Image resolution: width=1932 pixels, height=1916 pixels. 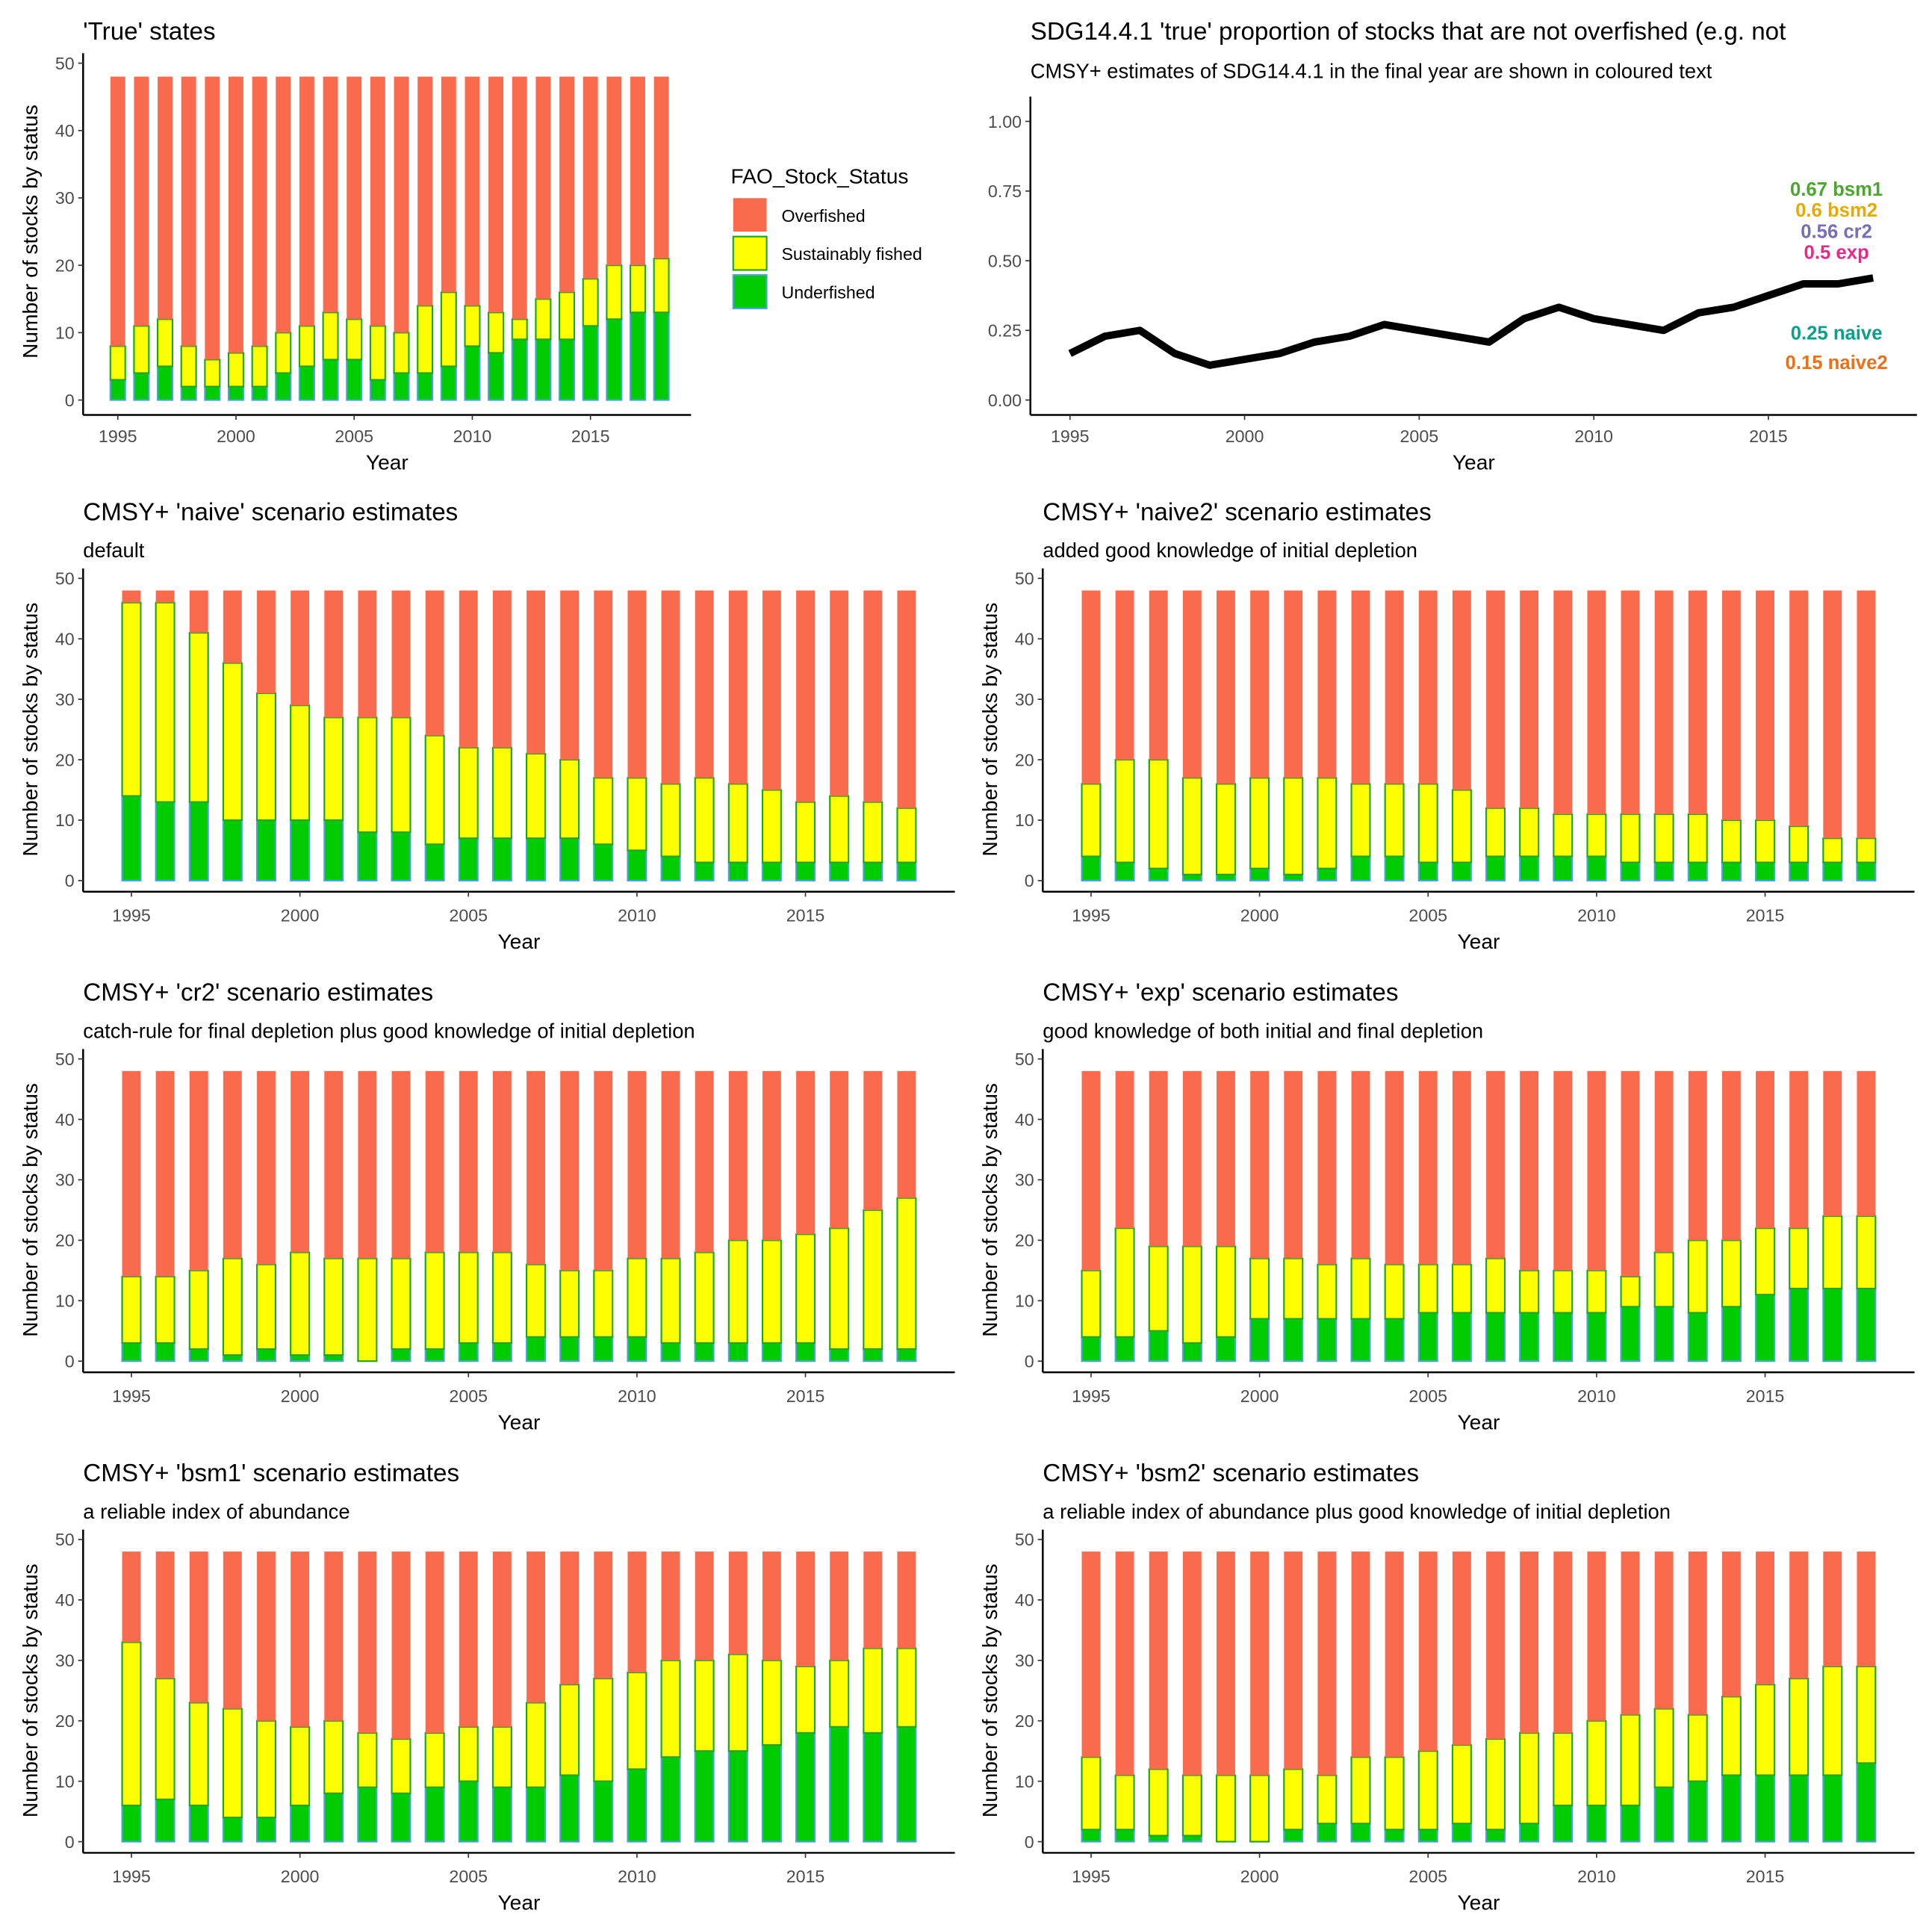 What do you see at coordinates (1630, 702) in the screenshot?
I see `bar-overfished-2011` at bounding box center [1630, 702].